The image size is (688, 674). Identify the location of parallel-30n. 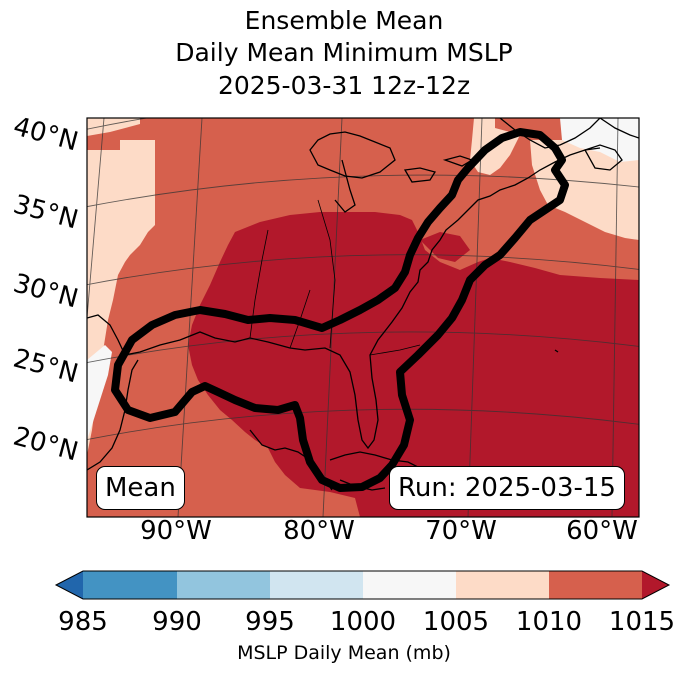
(363, 270).